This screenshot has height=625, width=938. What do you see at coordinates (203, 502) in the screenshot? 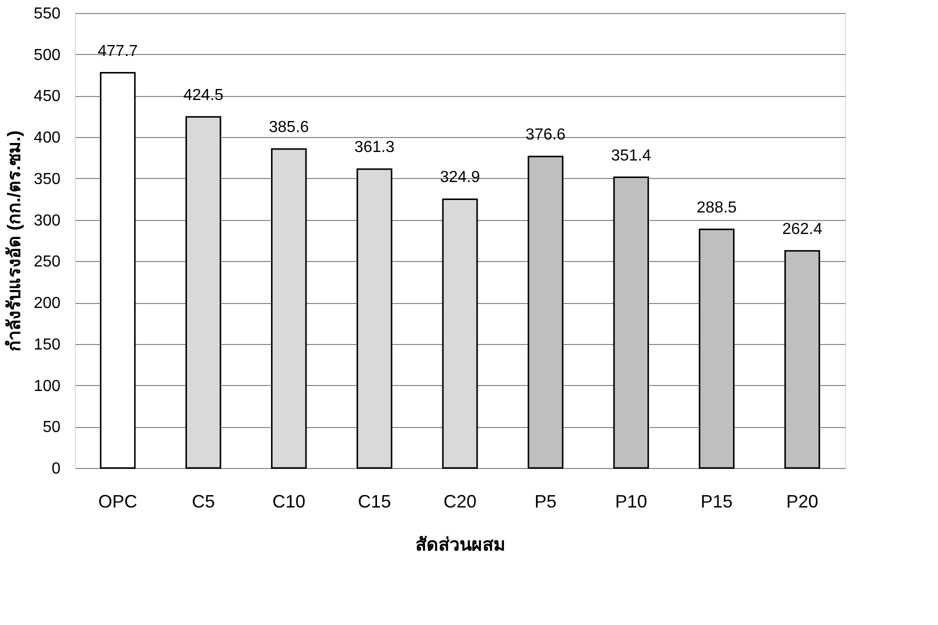
I see `x-tick-label: C5` at bounding box center [203, 502].